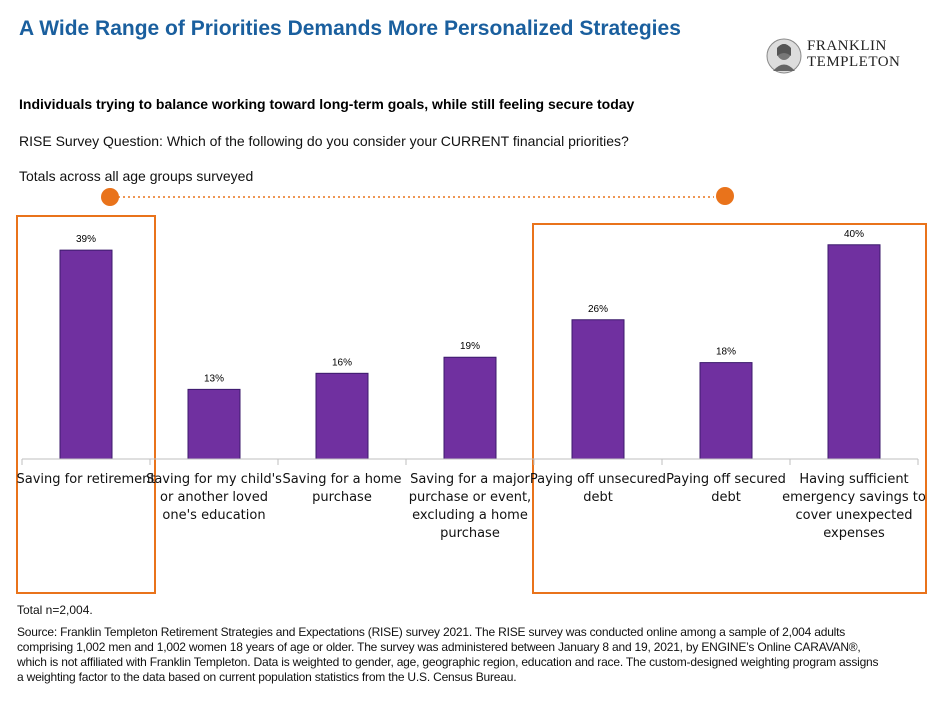  I want to click on category-label-line: Paying off secured, so click(726, 479).